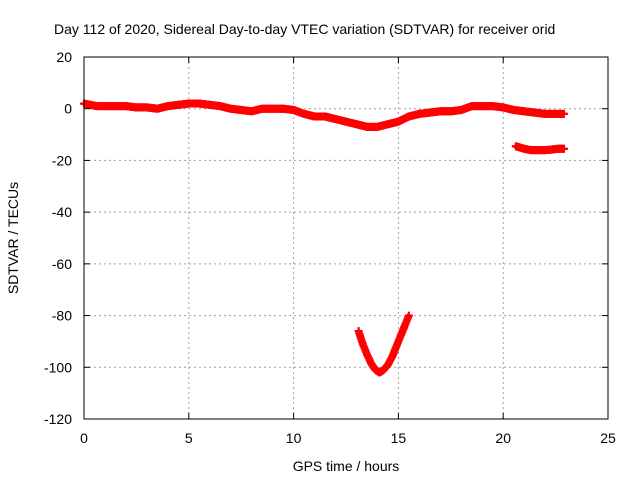  Describe the element at coordinates (62, 212) in the screenshot. I see `y-tick-label: -40` at that location.